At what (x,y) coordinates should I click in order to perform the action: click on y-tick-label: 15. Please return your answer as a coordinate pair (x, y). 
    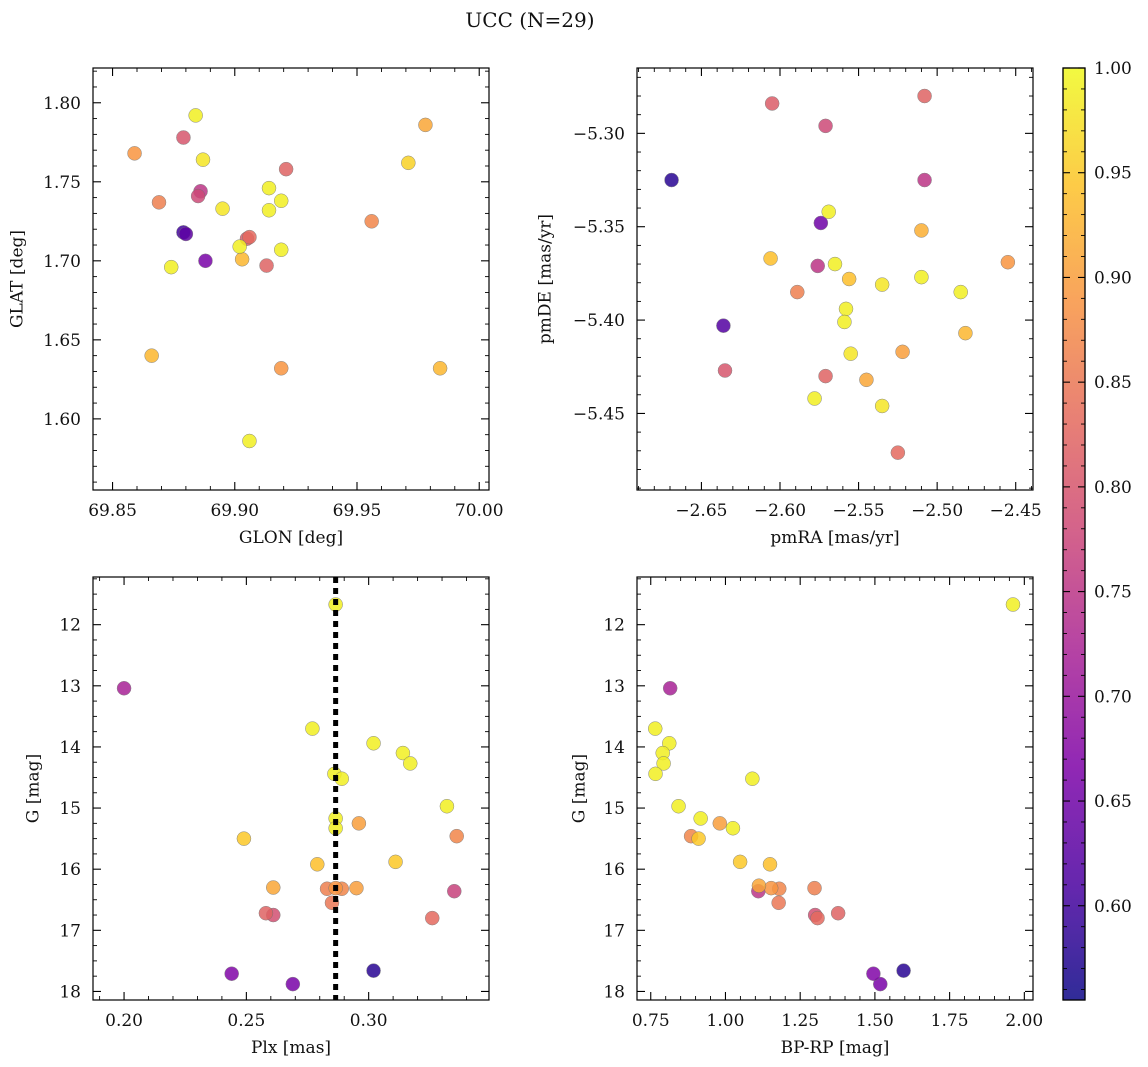
    Looking at the image, I should click on (70, 809).